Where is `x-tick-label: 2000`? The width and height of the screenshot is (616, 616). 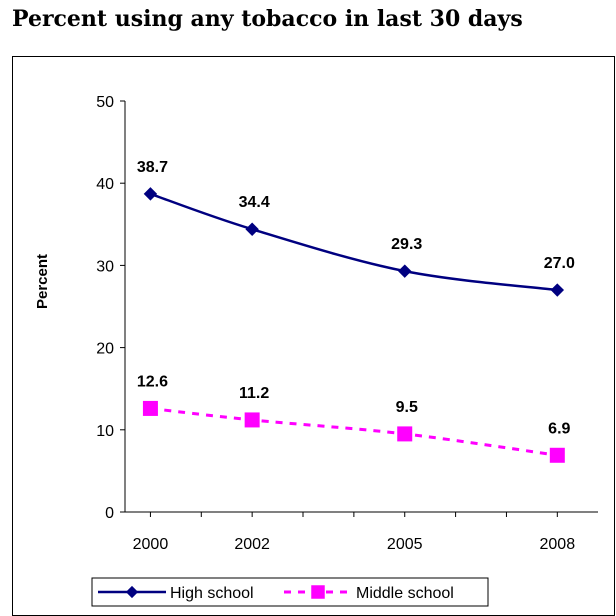 x-tick-label: 2000 is located at coordinates (151, 544).